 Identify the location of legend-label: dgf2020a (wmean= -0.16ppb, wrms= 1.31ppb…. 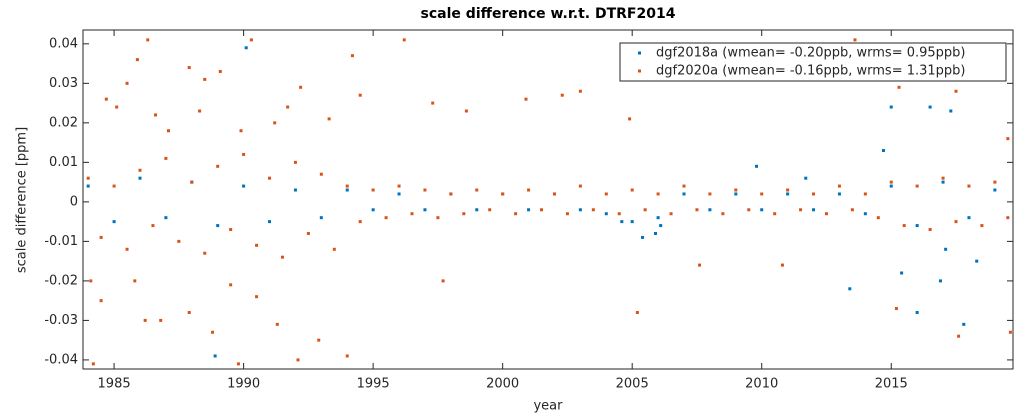
(811, 71).